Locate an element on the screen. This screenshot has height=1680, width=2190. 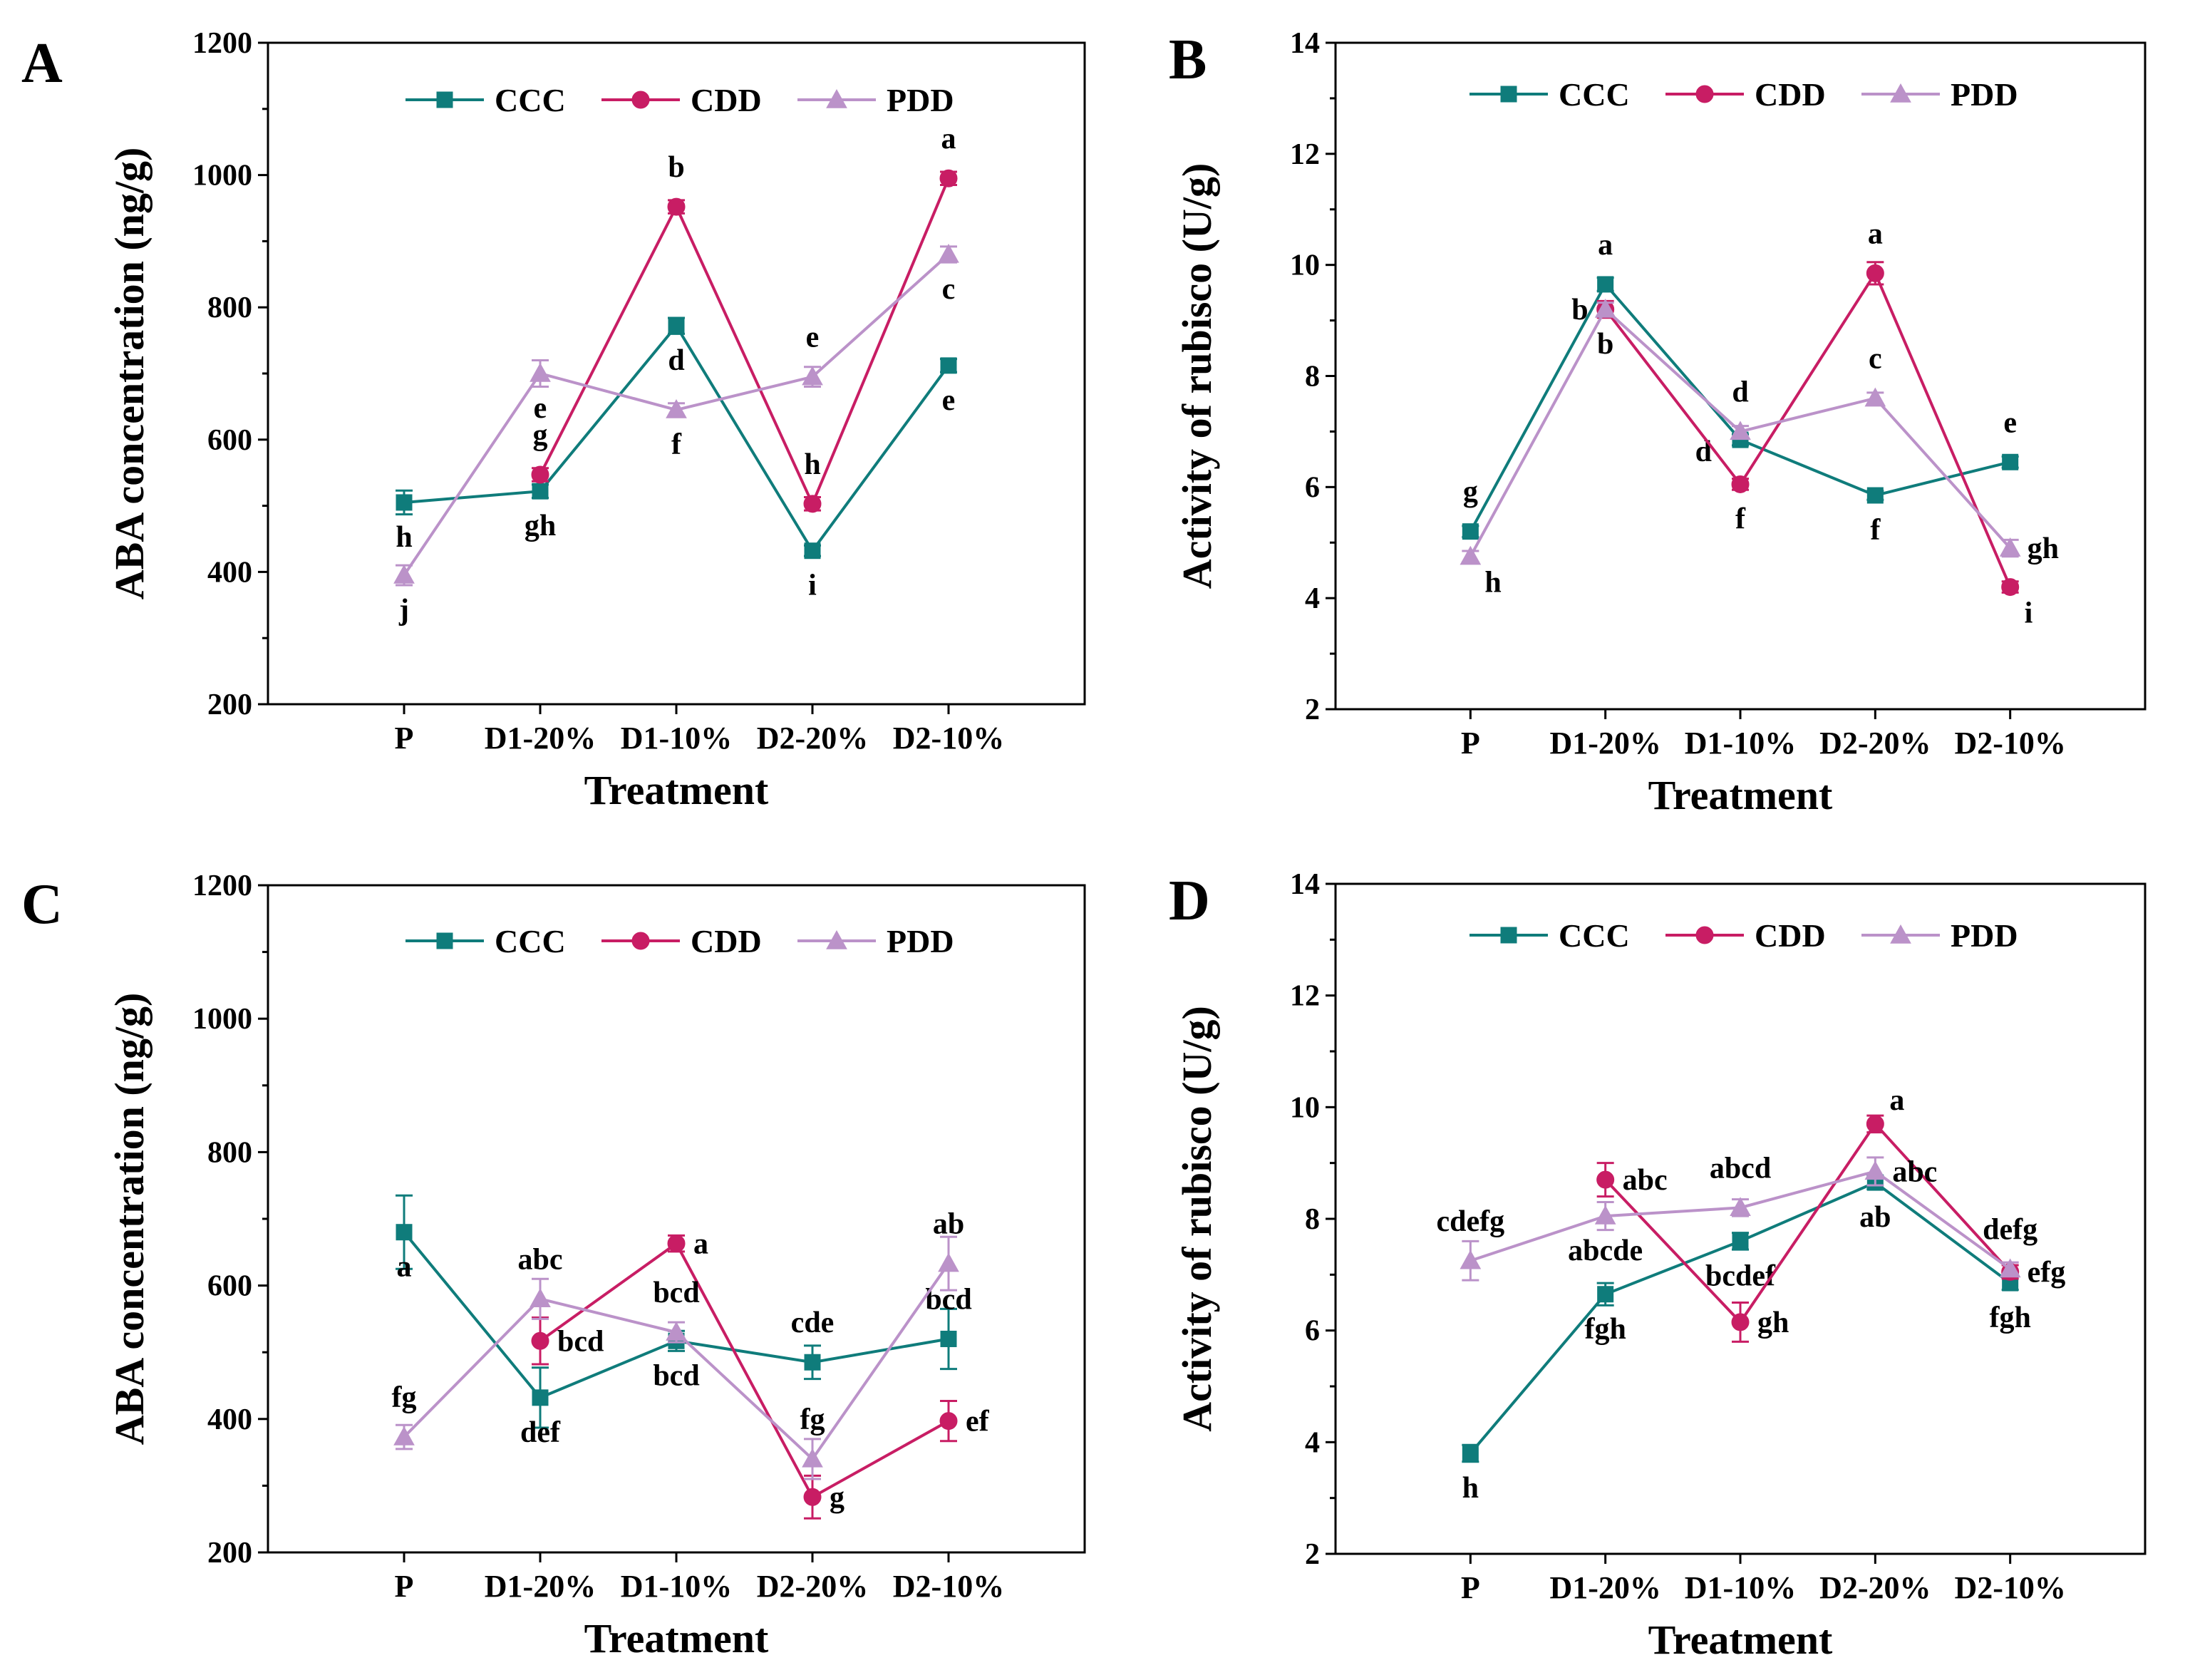
significance-label: def is located at coordinates (541, 1432).